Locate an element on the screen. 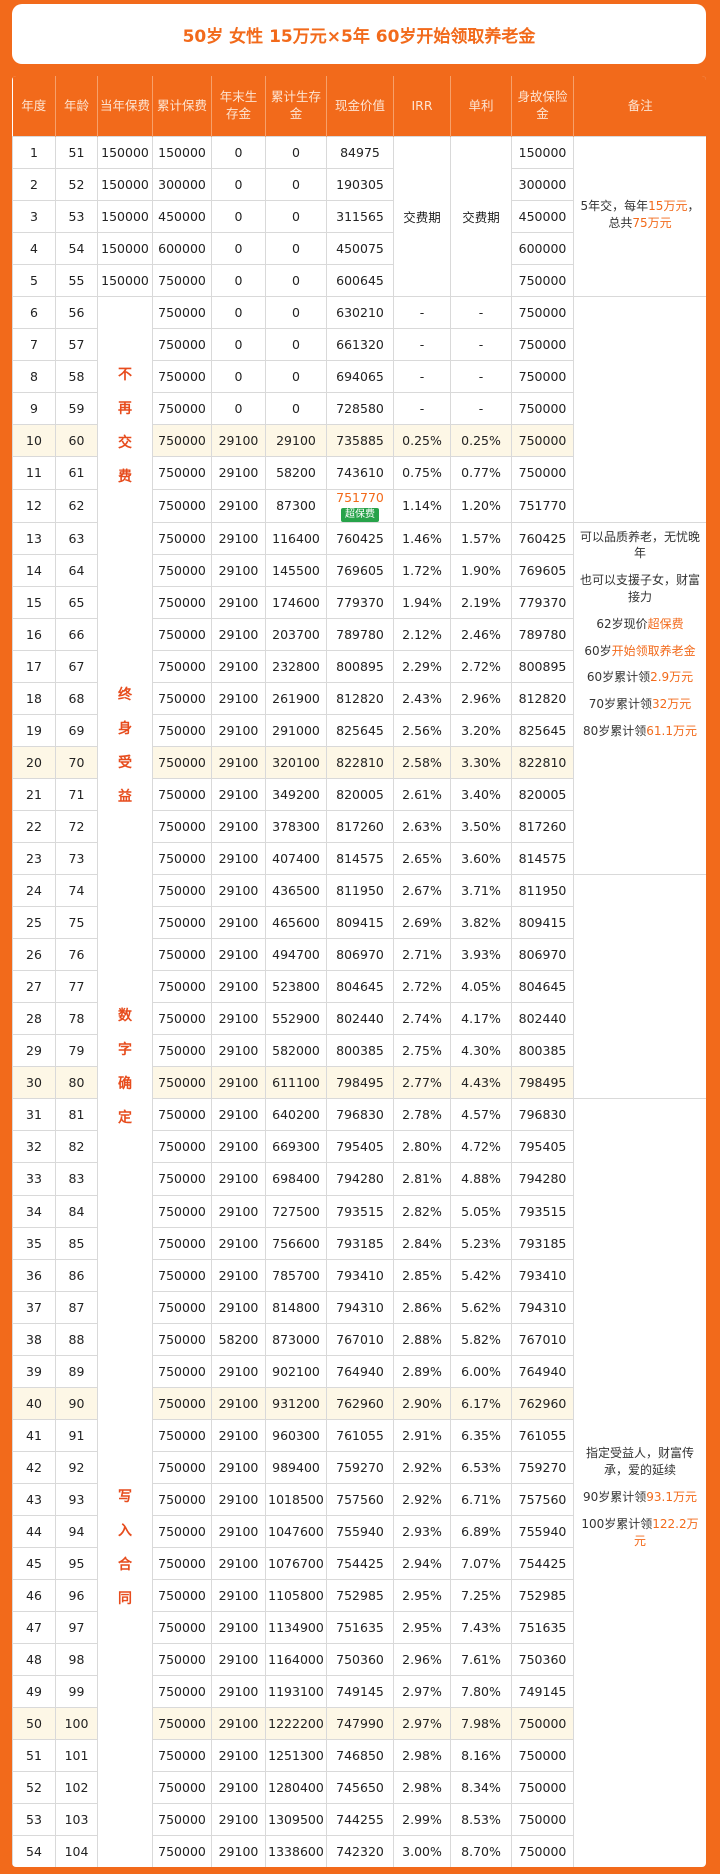 The height and width of the screenshot is (1874, 720). cell-annual-premium: 150000 is located at coordinates (125, 185).